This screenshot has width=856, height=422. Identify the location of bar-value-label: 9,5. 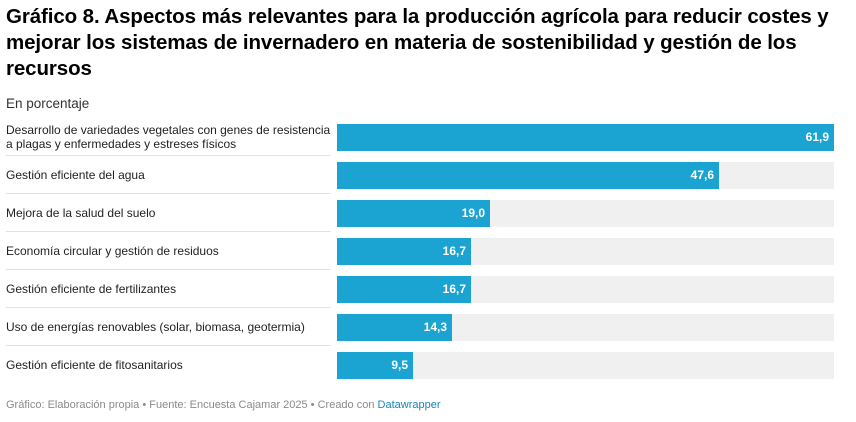
(399, 365).